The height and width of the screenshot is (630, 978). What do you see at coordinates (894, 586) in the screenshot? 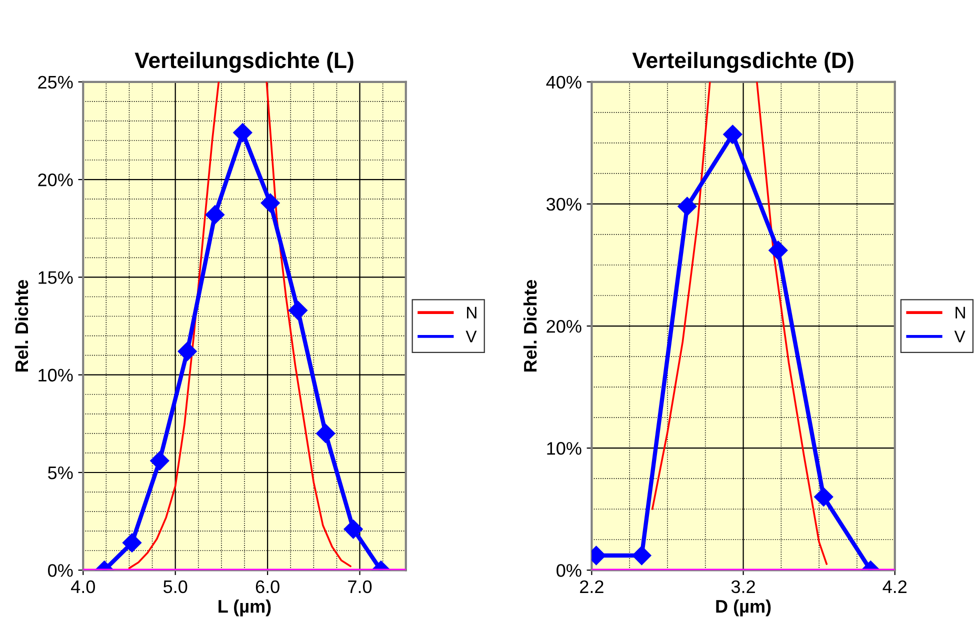
I see `x-tick-label: 4.2` at bounding box center [894, 586].